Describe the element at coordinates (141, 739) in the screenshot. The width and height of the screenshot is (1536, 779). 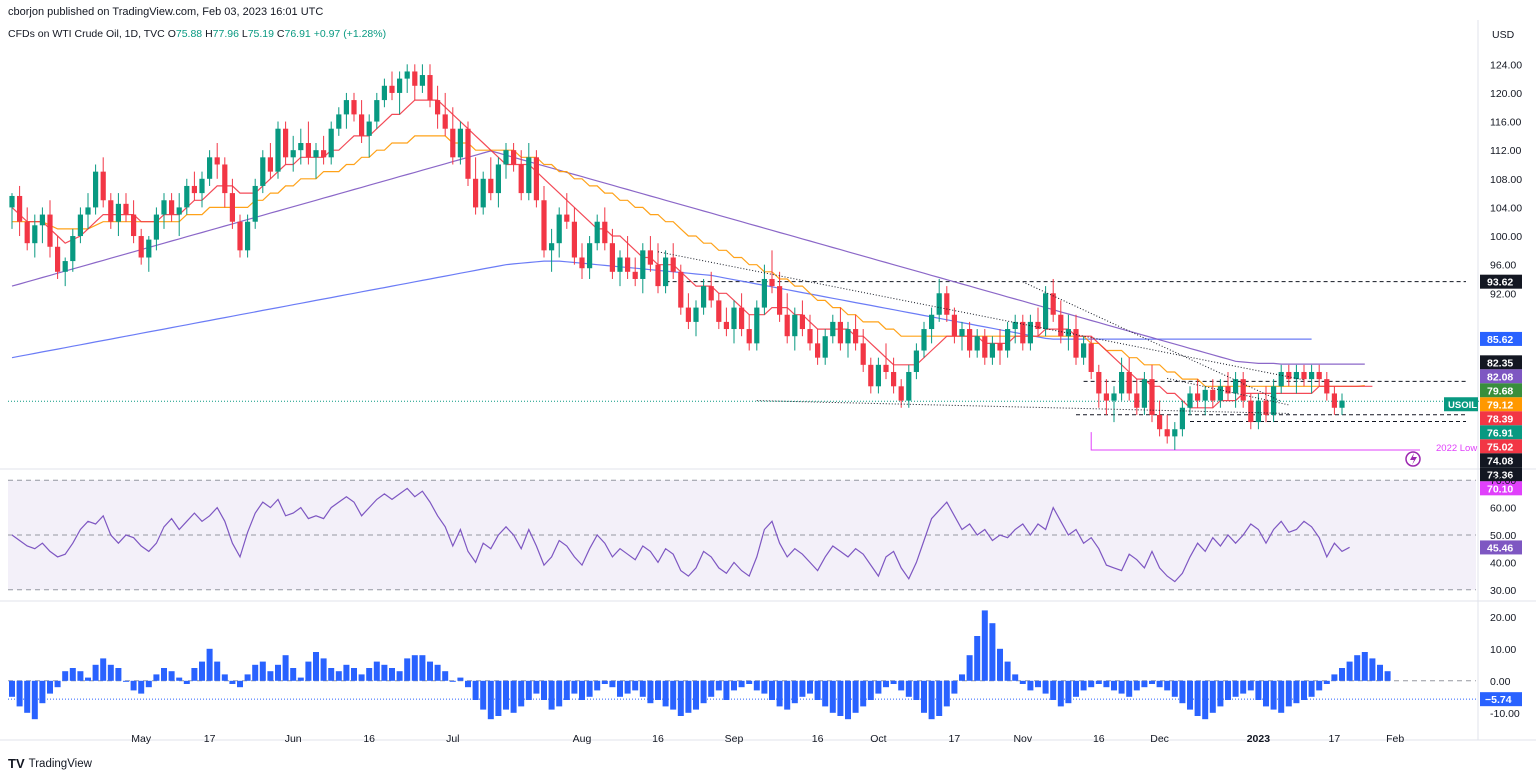
I see `time-tick-label: May` at that location.